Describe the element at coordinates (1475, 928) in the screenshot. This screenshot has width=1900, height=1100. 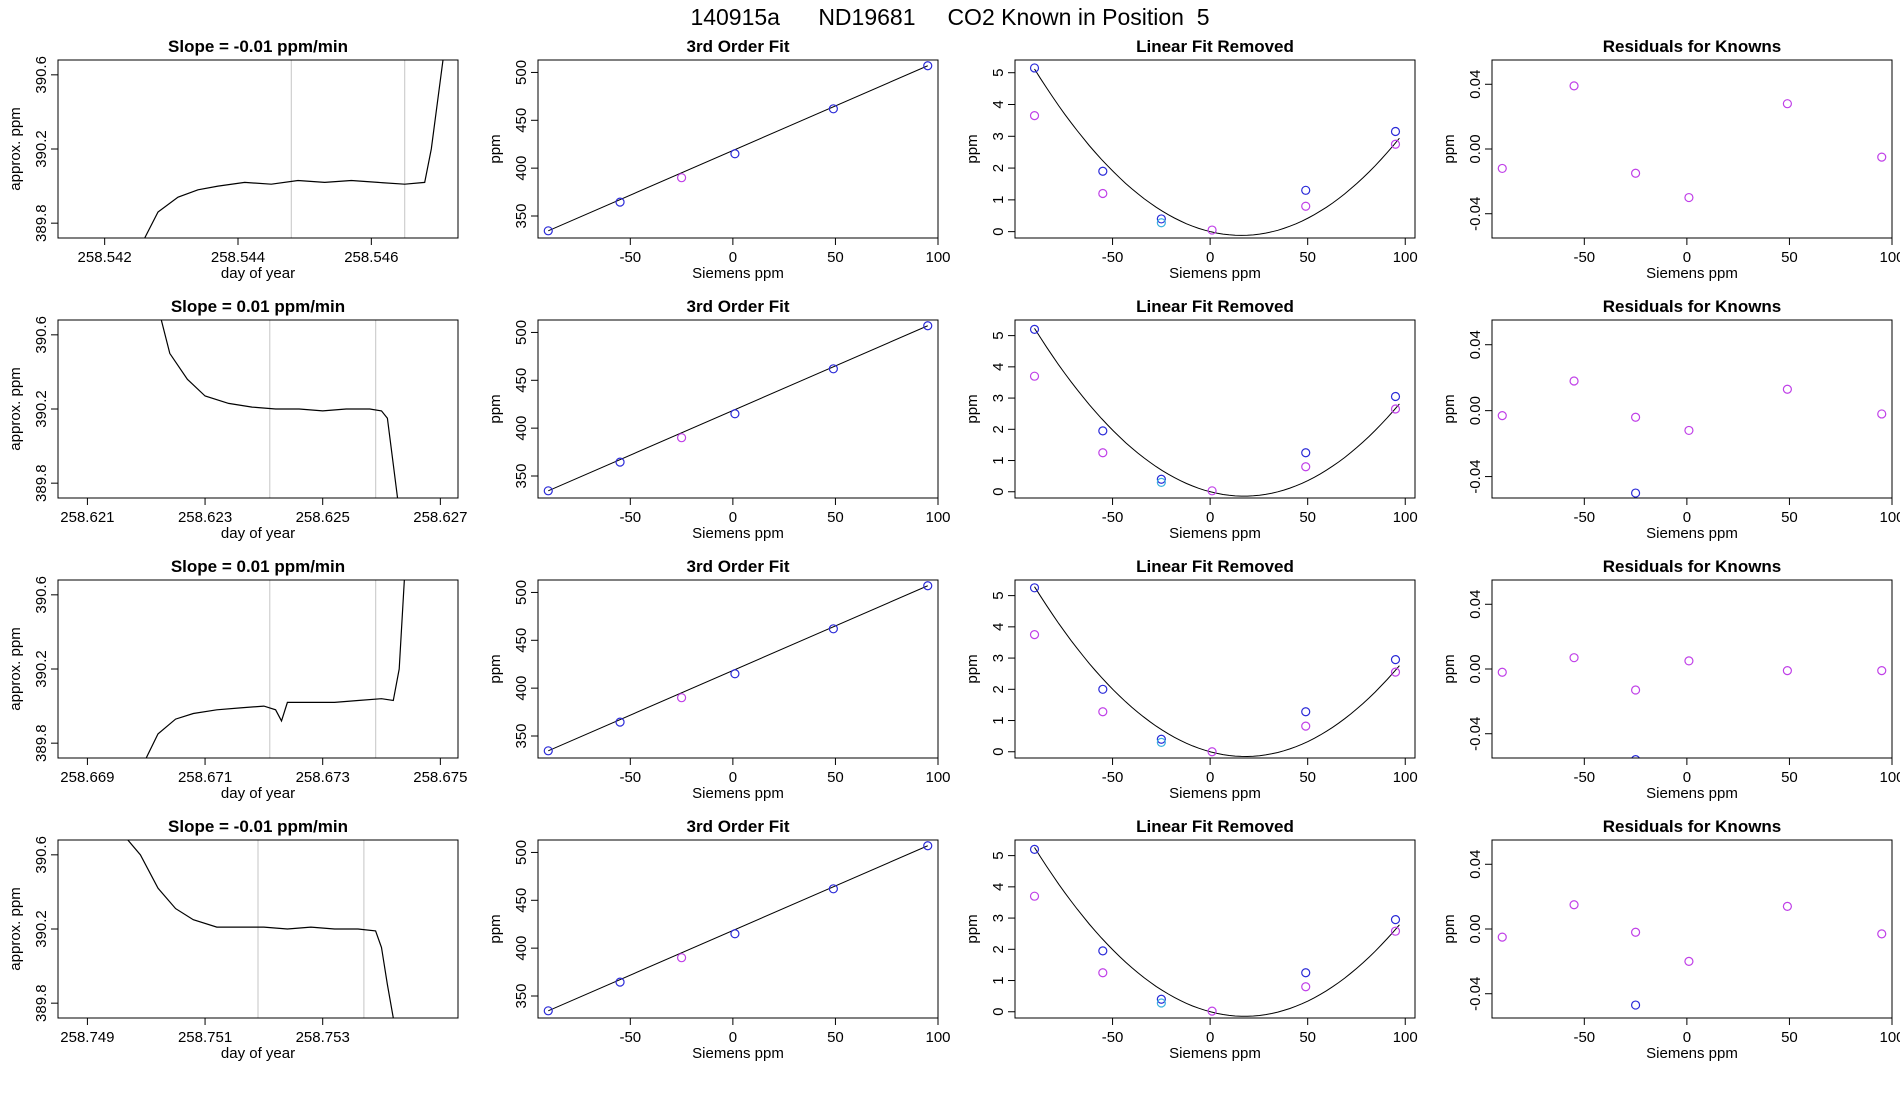
I see `y-tick-label: 0.00` at that location.